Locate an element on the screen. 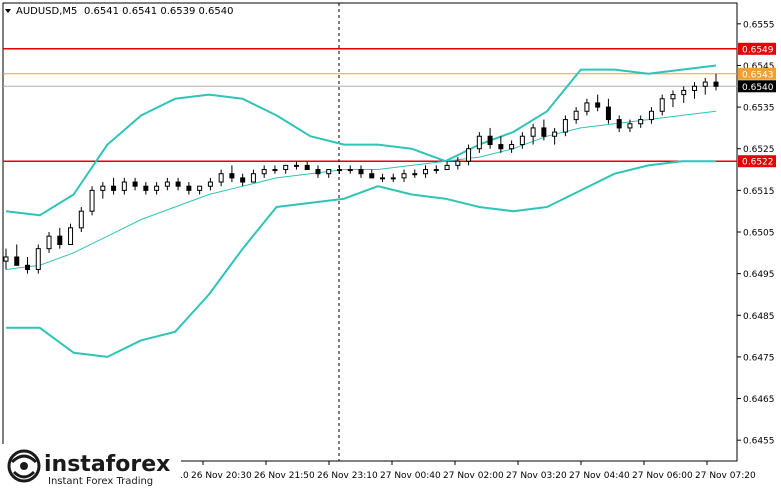  price-label-bg-resistance is located at coordinates (757, 48).